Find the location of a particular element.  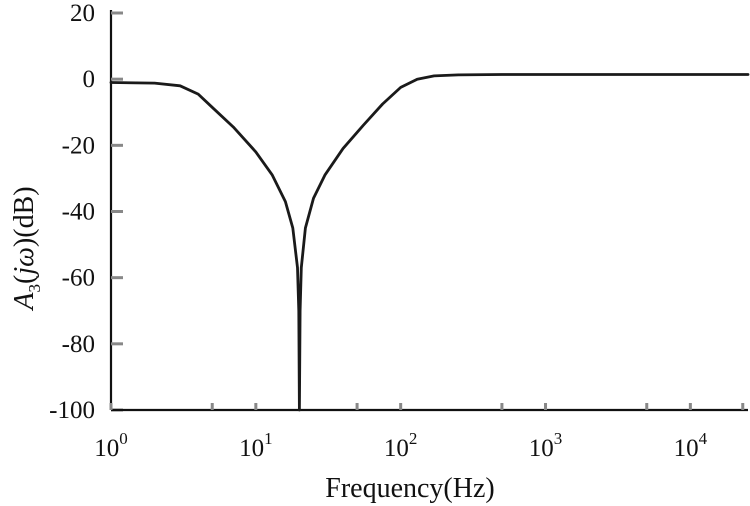

y-axis-title: A3(jω)(dB) is located at coordinates (26, 248).